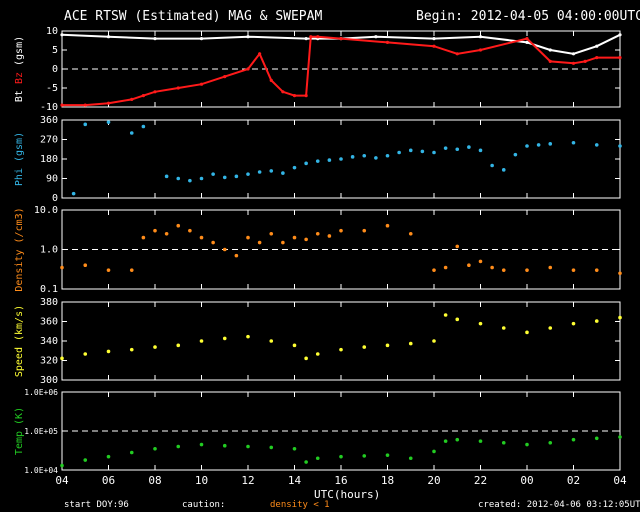 This screenshot has width=640, height=512. Describe the element at coordinates (49, 107) in the screenshot. I see `y-tick-label: -10` at that location.